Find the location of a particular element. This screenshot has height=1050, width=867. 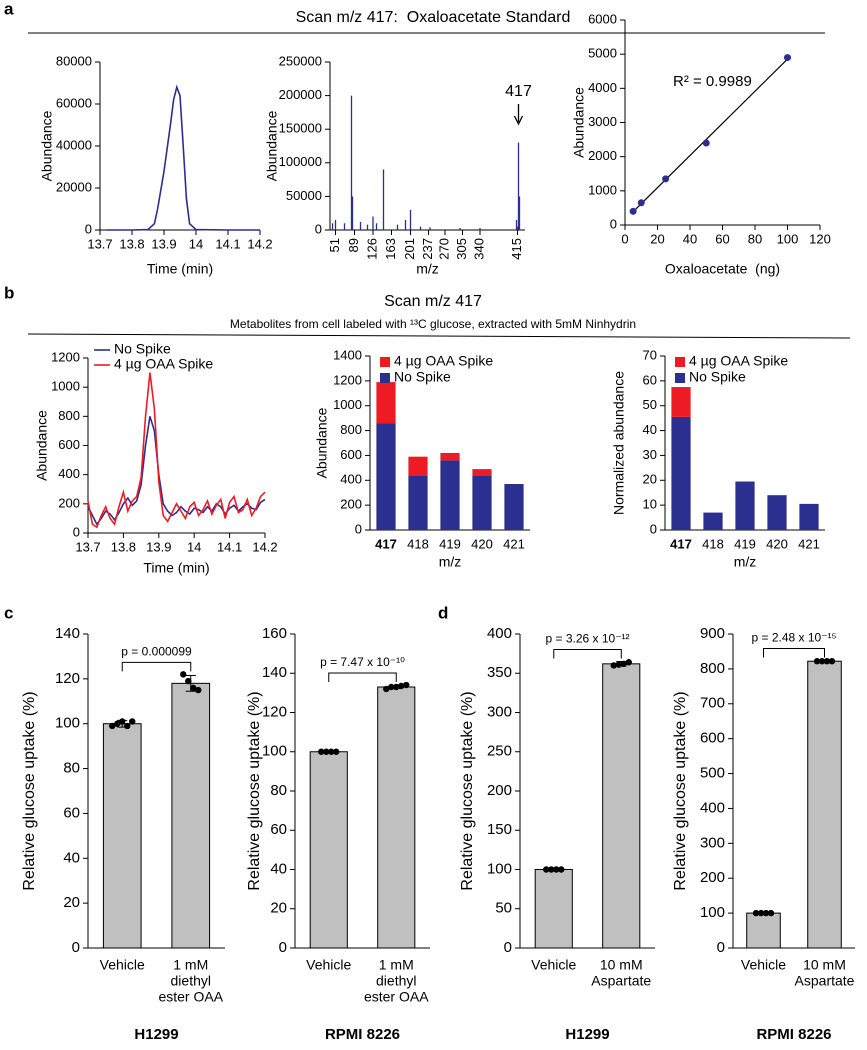

x-tick-label: 20 is located at coordinates (657, 238).